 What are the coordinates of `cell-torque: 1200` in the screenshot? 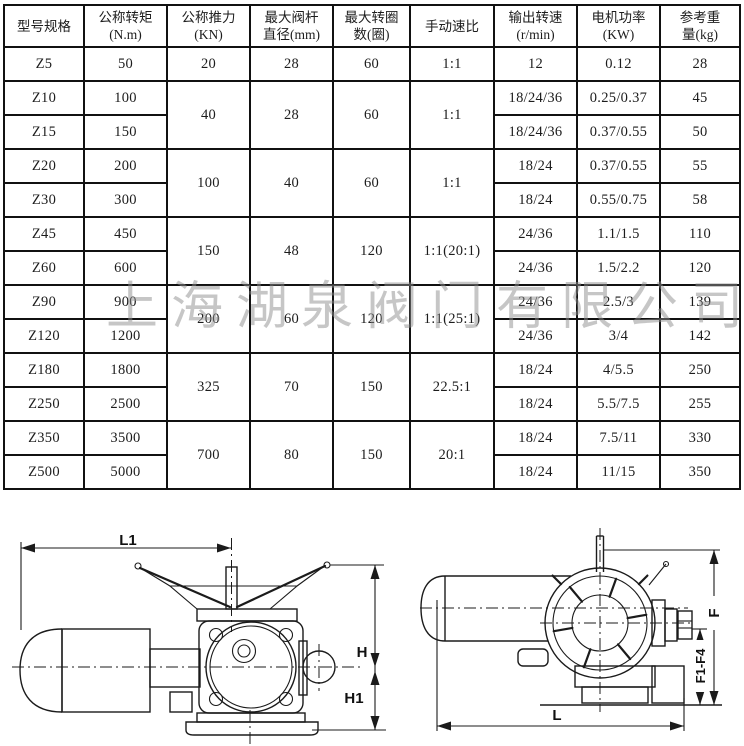 It's located at (125, 336).